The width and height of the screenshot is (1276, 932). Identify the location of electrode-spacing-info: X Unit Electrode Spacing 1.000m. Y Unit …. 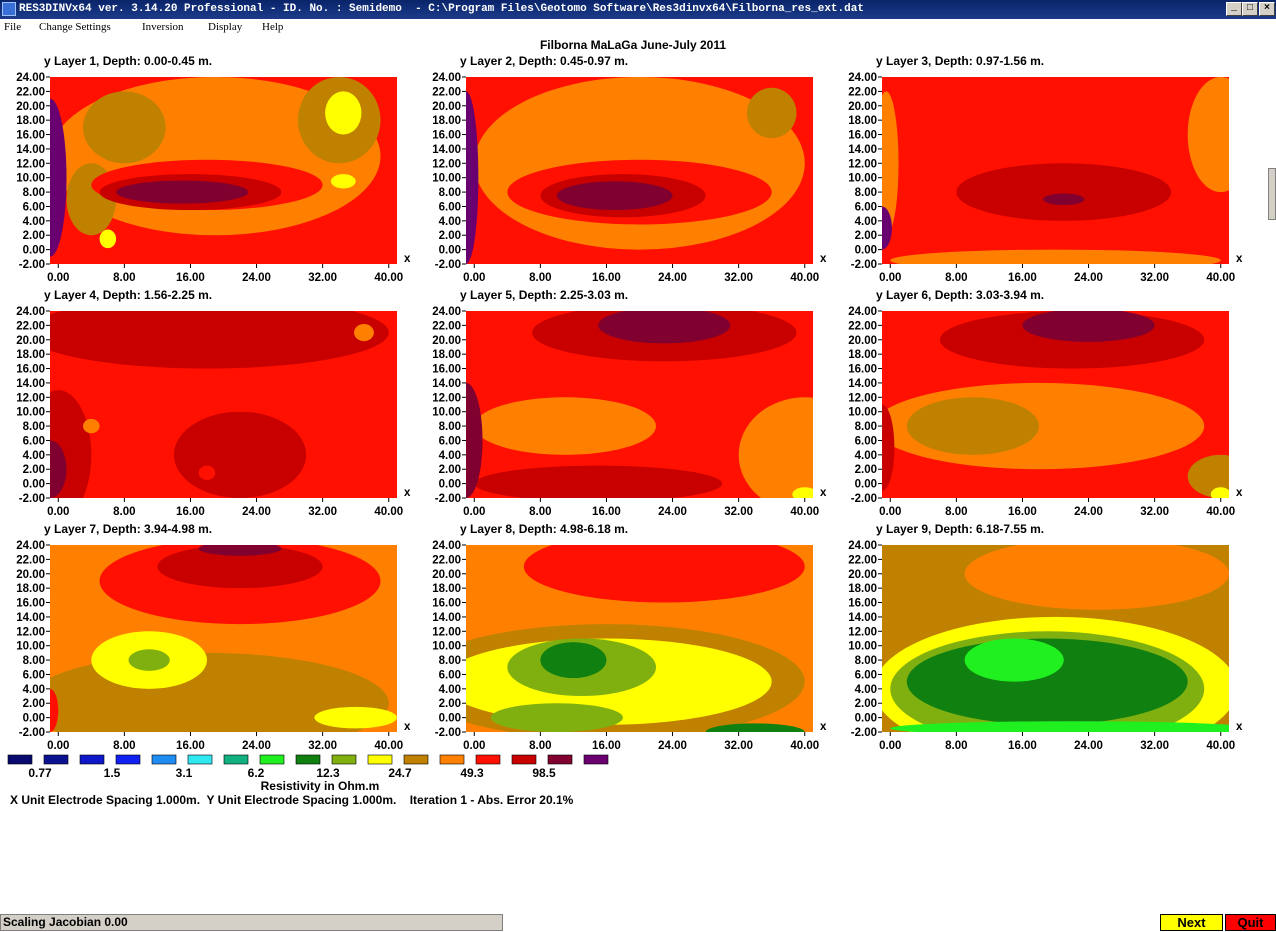
(292, 800).